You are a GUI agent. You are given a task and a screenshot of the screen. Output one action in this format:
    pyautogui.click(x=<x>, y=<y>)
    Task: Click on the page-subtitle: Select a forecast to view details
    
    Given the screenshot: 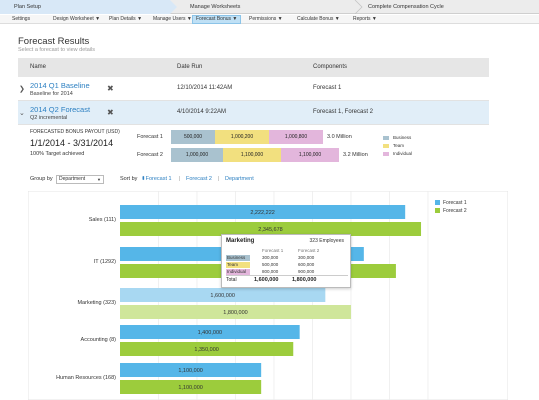 What is the action you would take?
    pyautogui.click(x=57, y=50)
    